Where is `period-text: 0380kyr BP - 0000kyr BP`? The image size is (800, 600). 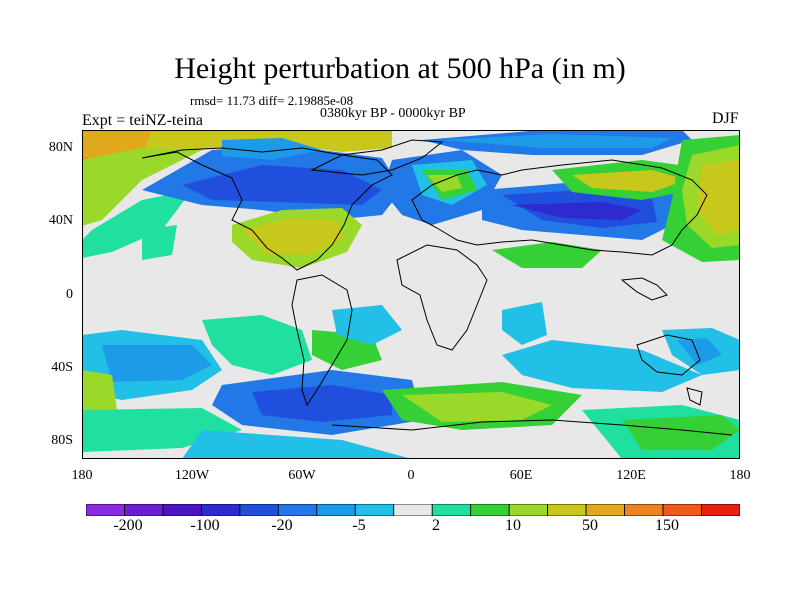
period-text: 0380kyr BP - 0000kyr BP is located at coordinates (393, 113).